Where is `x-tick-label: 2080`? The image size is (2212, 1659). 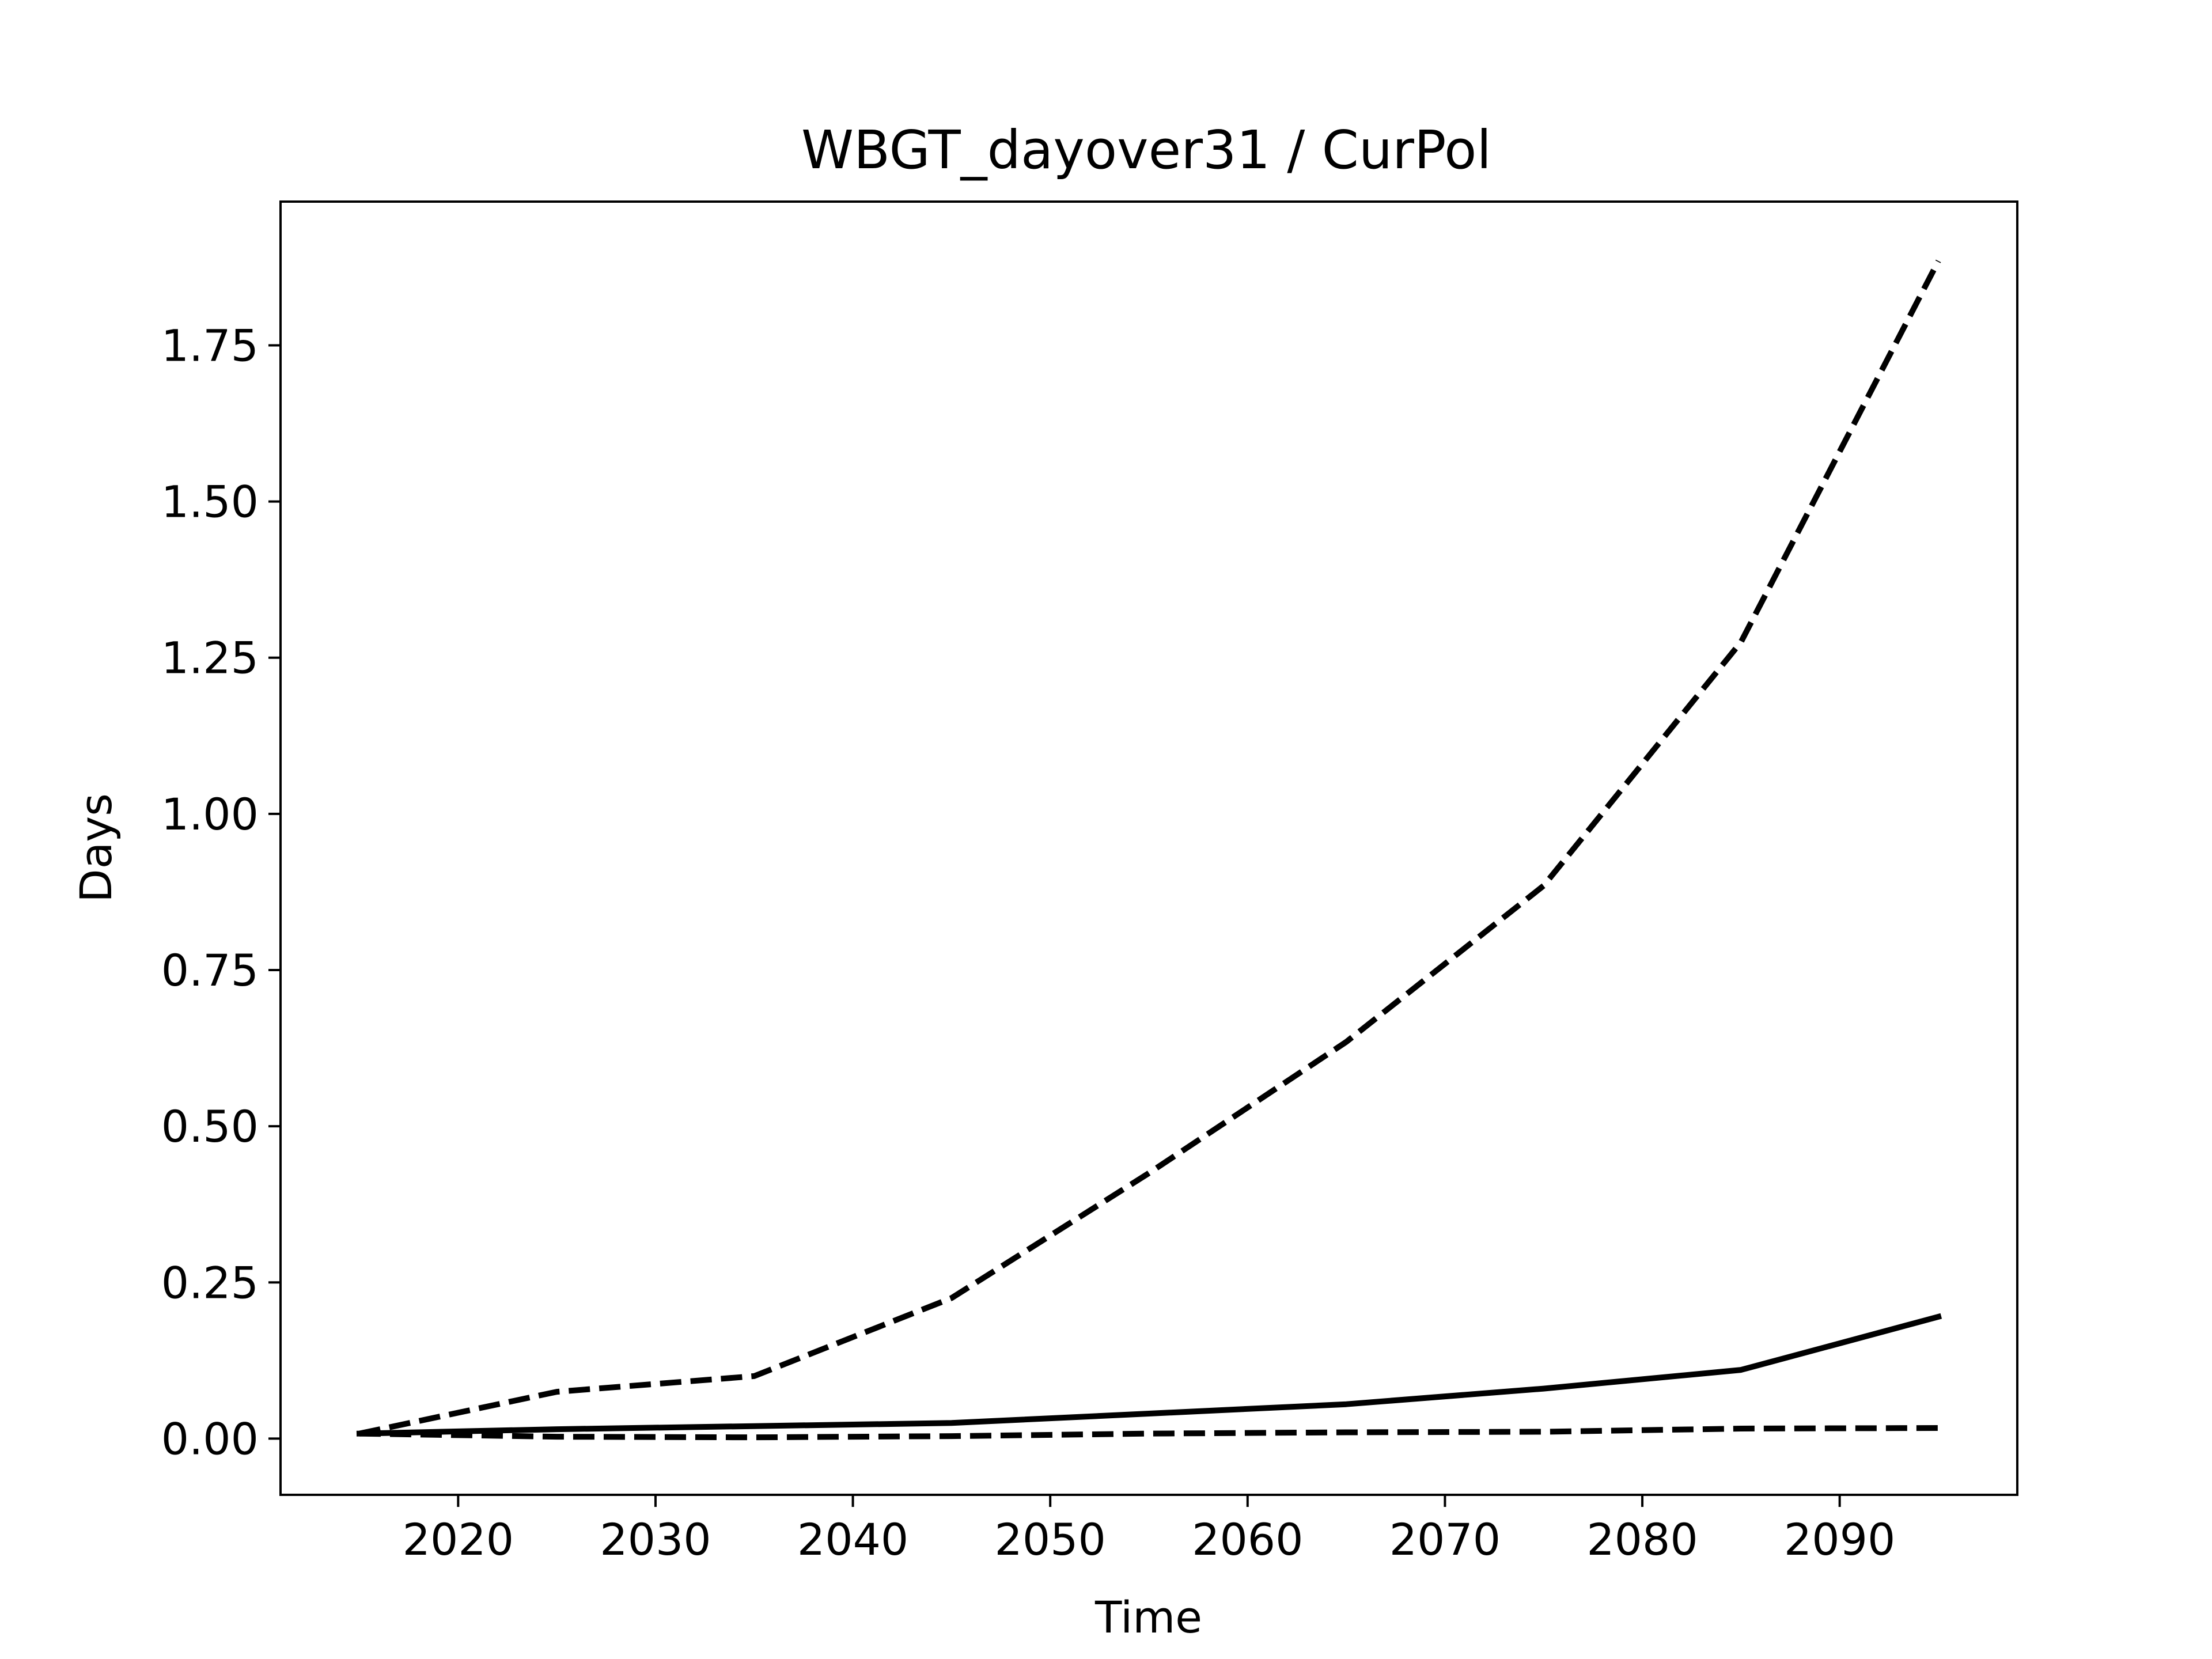
x-tick-label: 2080 is located at coordinates (1642, 1539).